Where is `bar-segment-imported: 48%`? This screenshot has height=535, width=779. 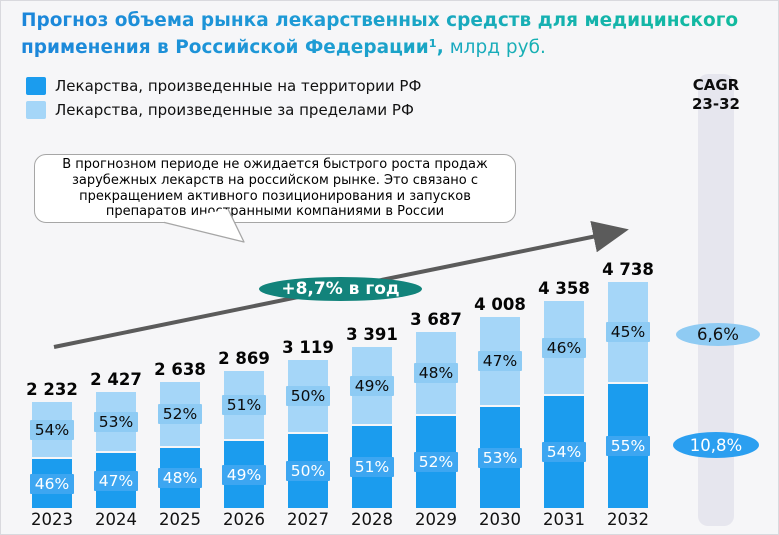 bar-segment-imported: 48% is located at coordinates (436, 373).